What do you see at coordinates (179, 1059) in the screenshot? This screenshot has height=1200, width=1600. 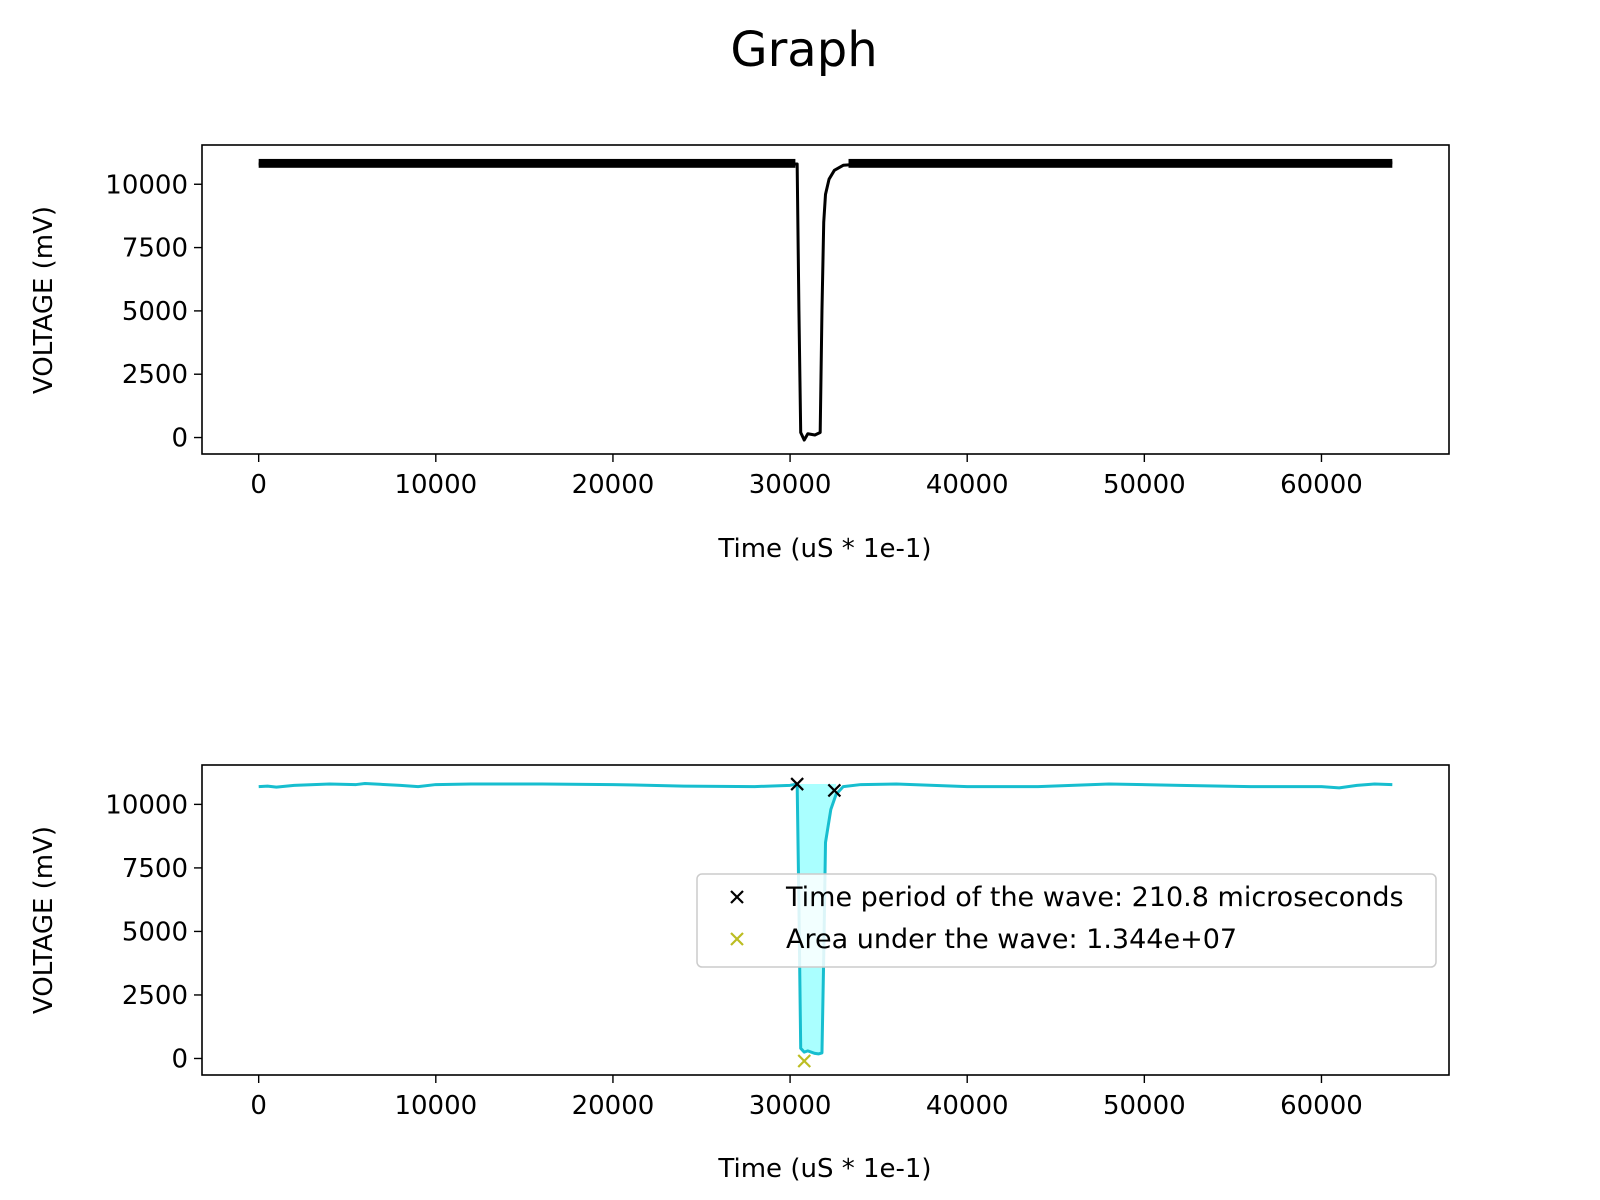 I see `bottom-y-tick-label: 0` at bounding box center [179, 1059].